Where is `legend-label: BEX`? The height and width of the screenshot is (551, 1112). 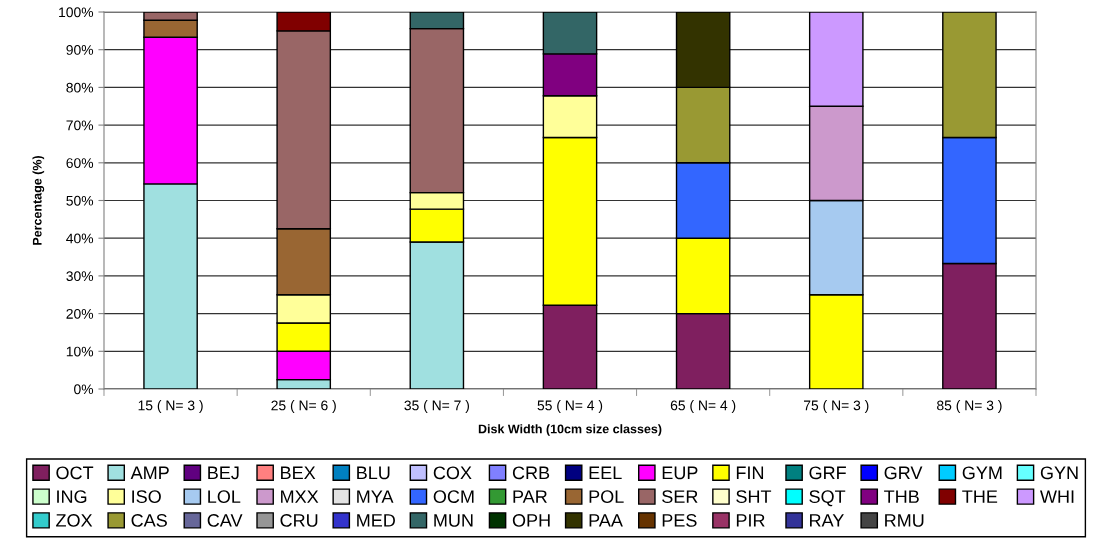
legend-label: BEX is located at coordinates (298, 473).